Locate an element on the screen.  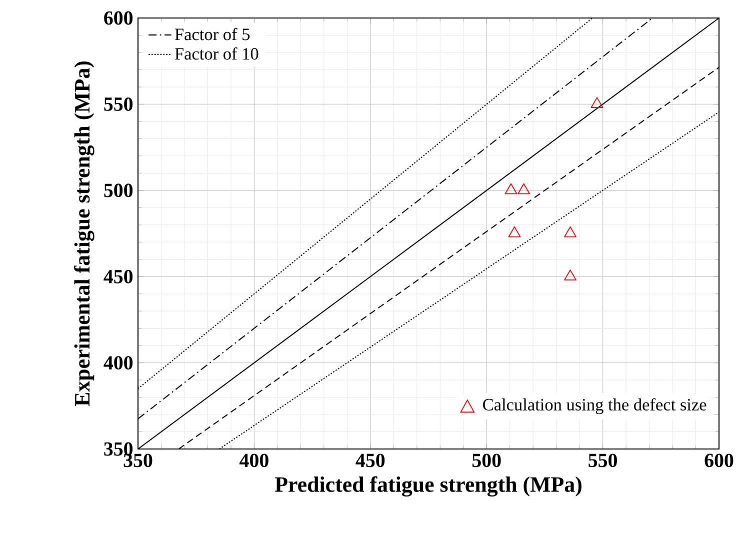
legend-label: Factor of 5 is located at coordinates (212, 34).